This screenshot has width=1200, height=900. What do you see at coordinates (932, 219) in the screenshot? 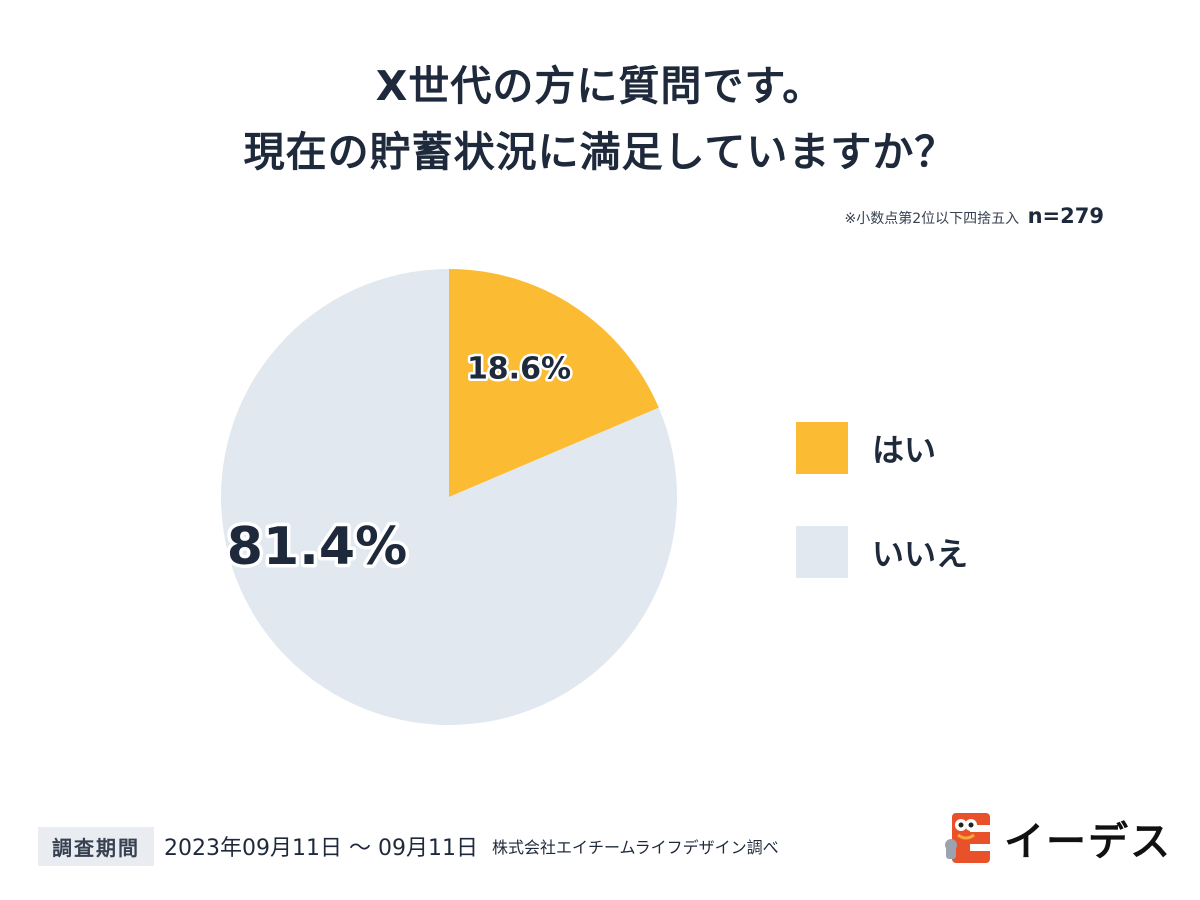
I see `rounding-note: ※小数点第2位以下四捨五入` at bounding box center [932, 219].